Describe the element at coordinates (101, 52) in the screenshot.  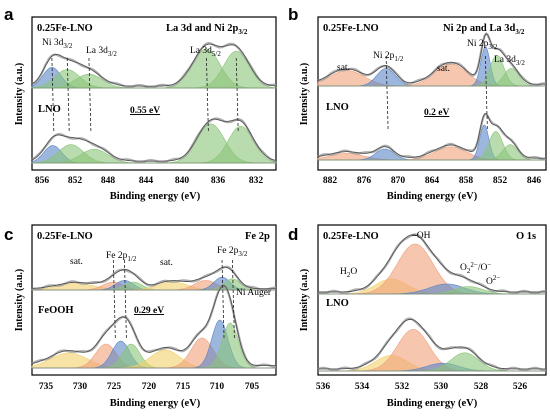
I see `peak-label-la3d32-a: La 3d3/2` at that location.